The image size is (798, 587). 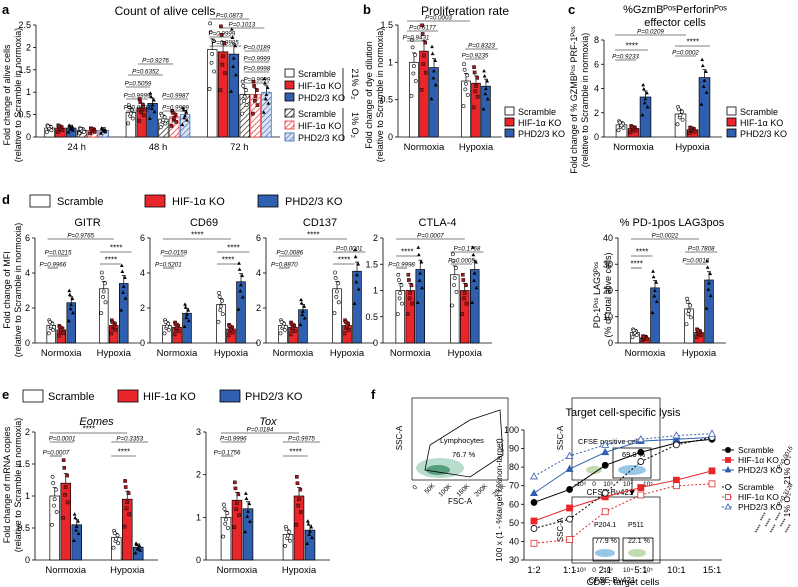 I want to click on flow1-gate, so click(x=464, y=443).